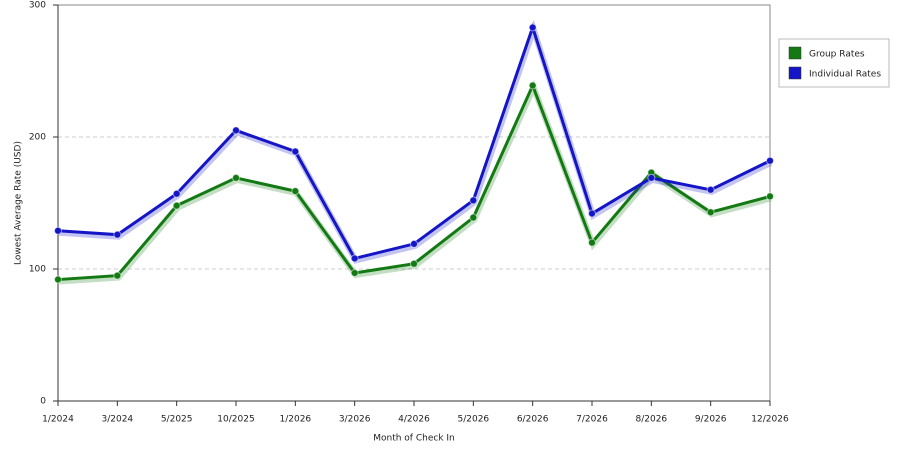 This screenshot has height=454, width=900. What do you see at coordinates (592, 420) in the screenshot?
I see `x-tick-label: 7/2026` at bounding box center [592, 420].